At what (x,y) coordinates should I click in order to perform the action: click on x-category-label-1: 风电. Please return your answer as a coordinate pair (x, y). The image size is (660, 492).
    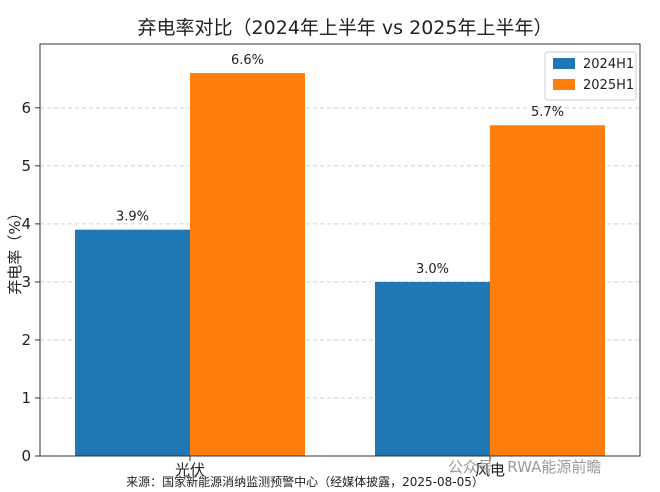
    Looking at the image, I should click on (490, 470).